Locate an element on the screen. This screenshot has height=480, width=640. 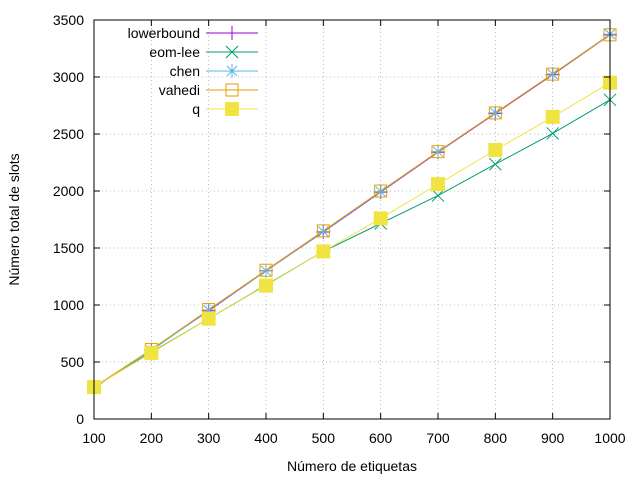
legend-label: q is located at coordinates (196, 109).